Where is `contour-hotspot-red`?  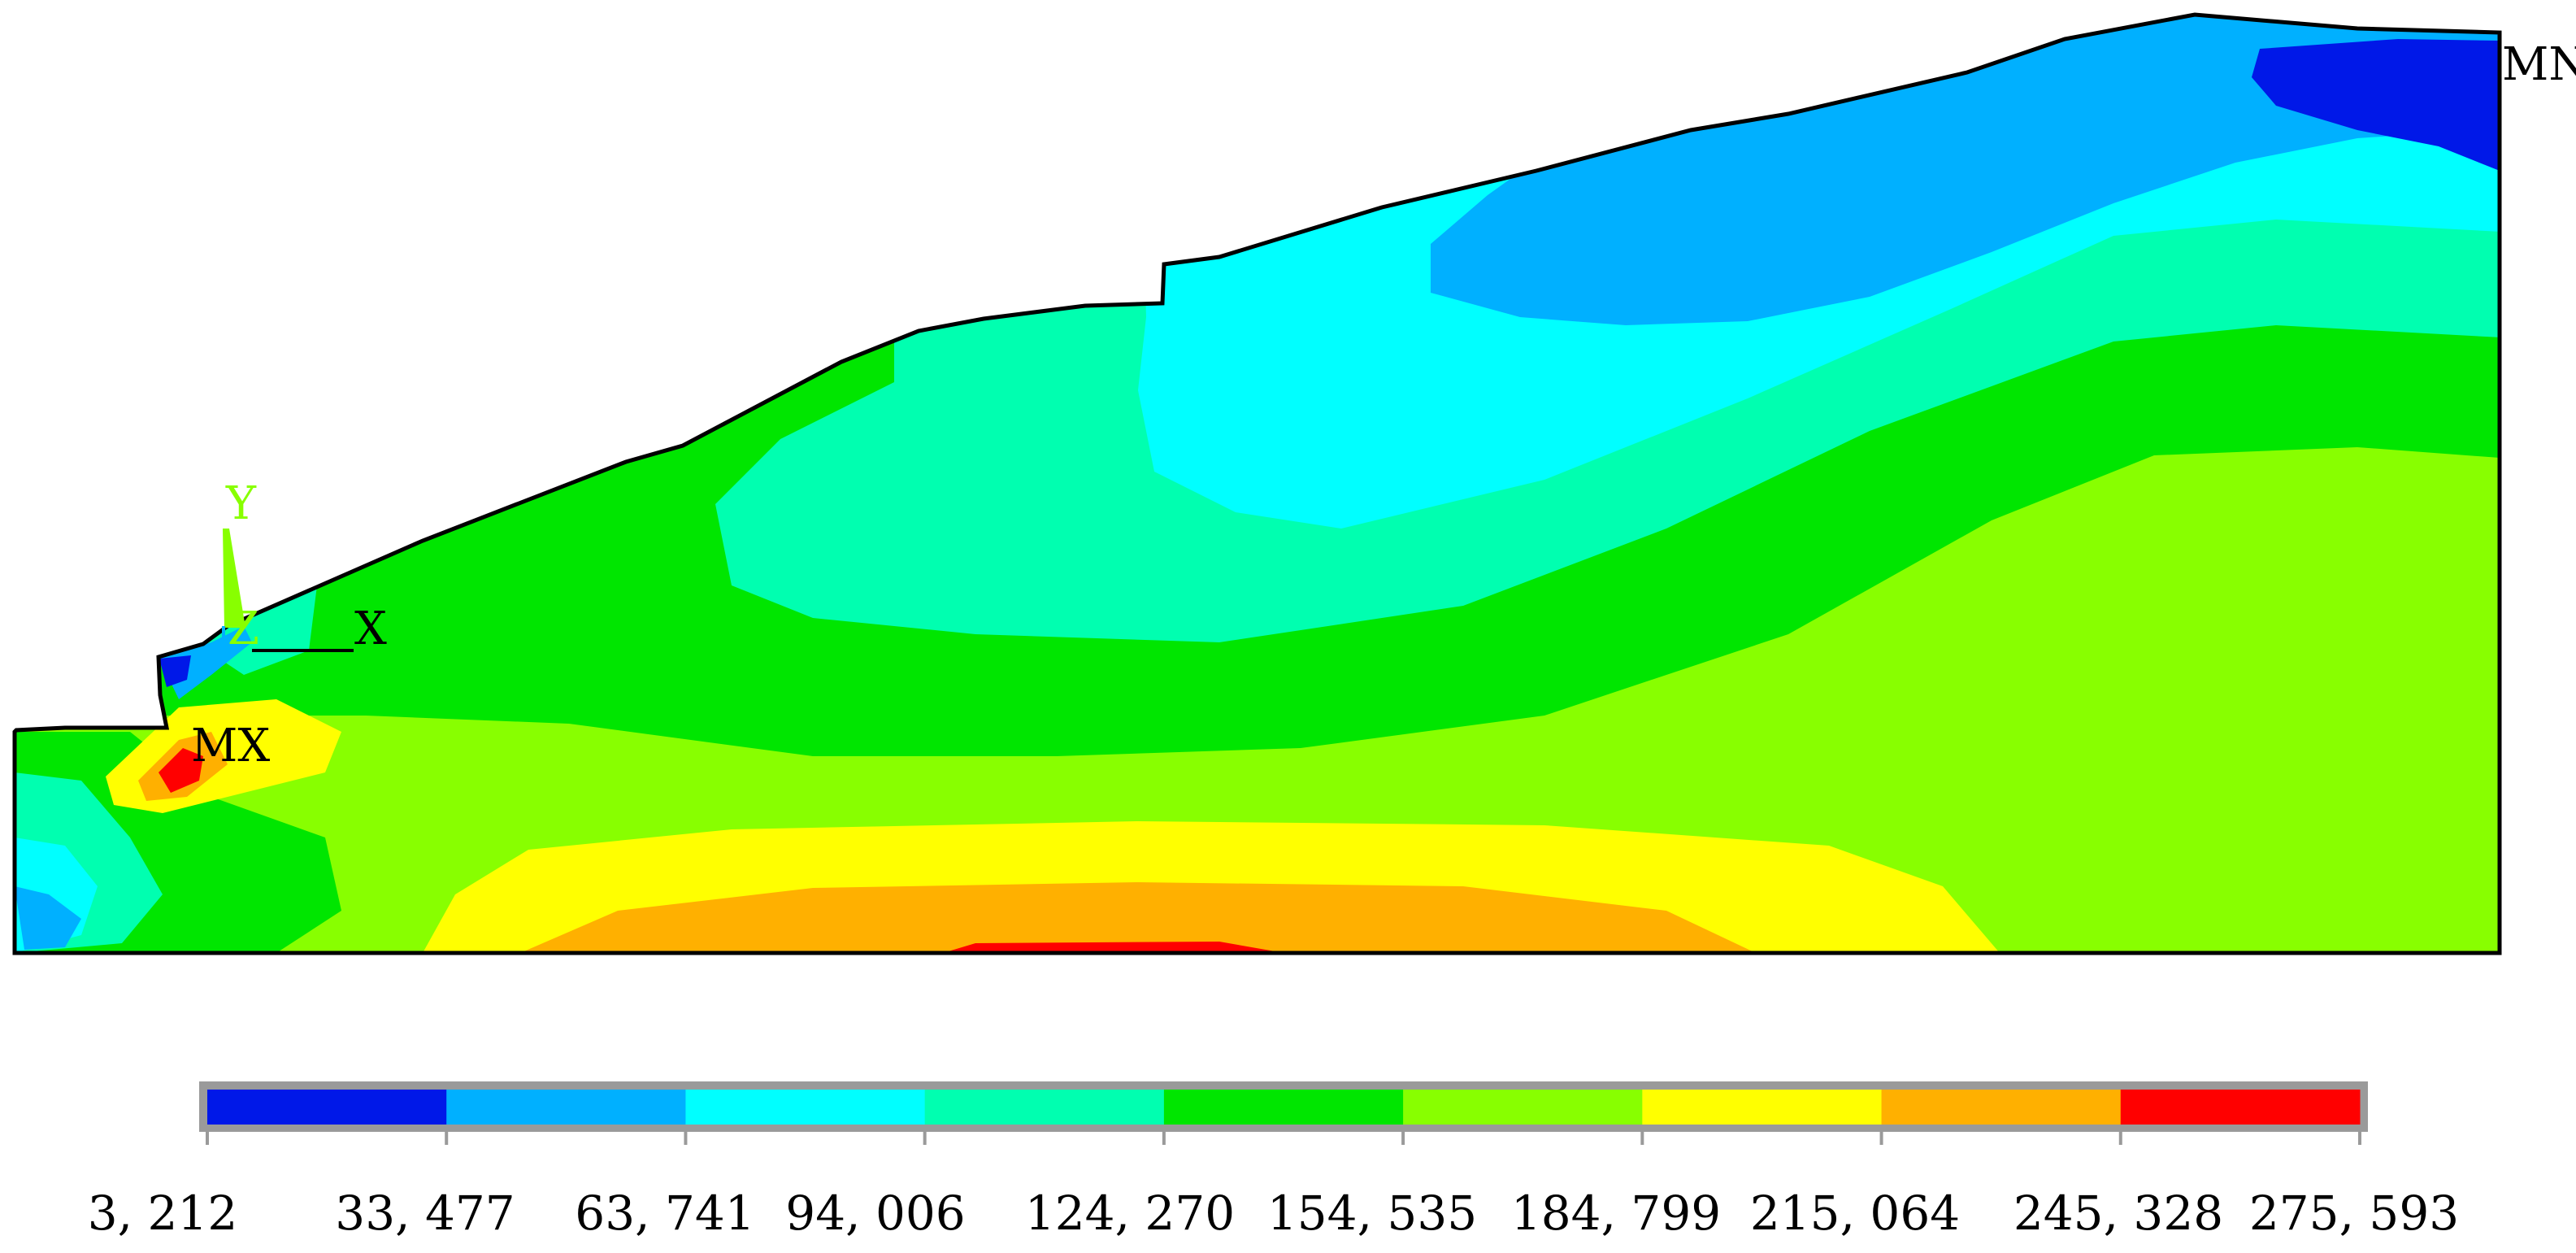
contour-hotspot-red is located at coordinates (181, 770).